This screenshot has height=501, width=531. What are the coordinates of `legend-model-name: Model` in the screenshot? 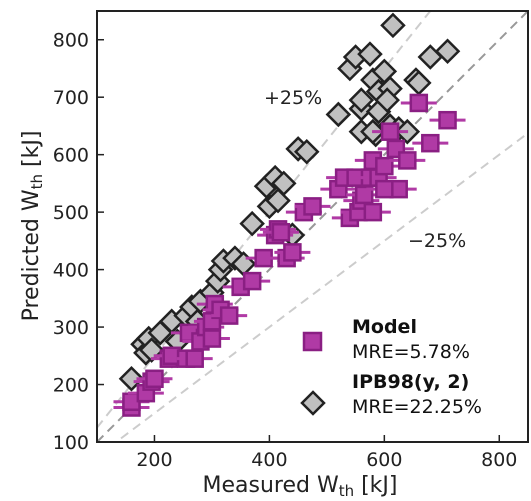 It's located at (384, 327).